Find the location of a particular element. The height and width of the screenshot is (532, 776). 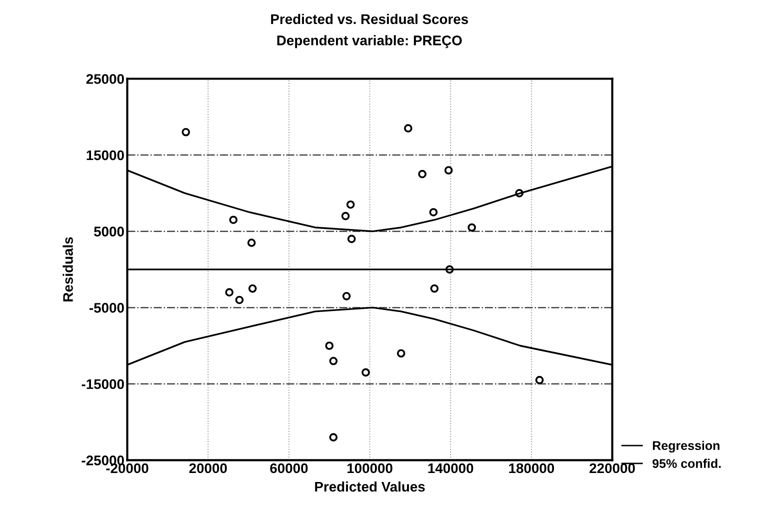

y-tick-label: -15000 is located at coordinates (103, 384).